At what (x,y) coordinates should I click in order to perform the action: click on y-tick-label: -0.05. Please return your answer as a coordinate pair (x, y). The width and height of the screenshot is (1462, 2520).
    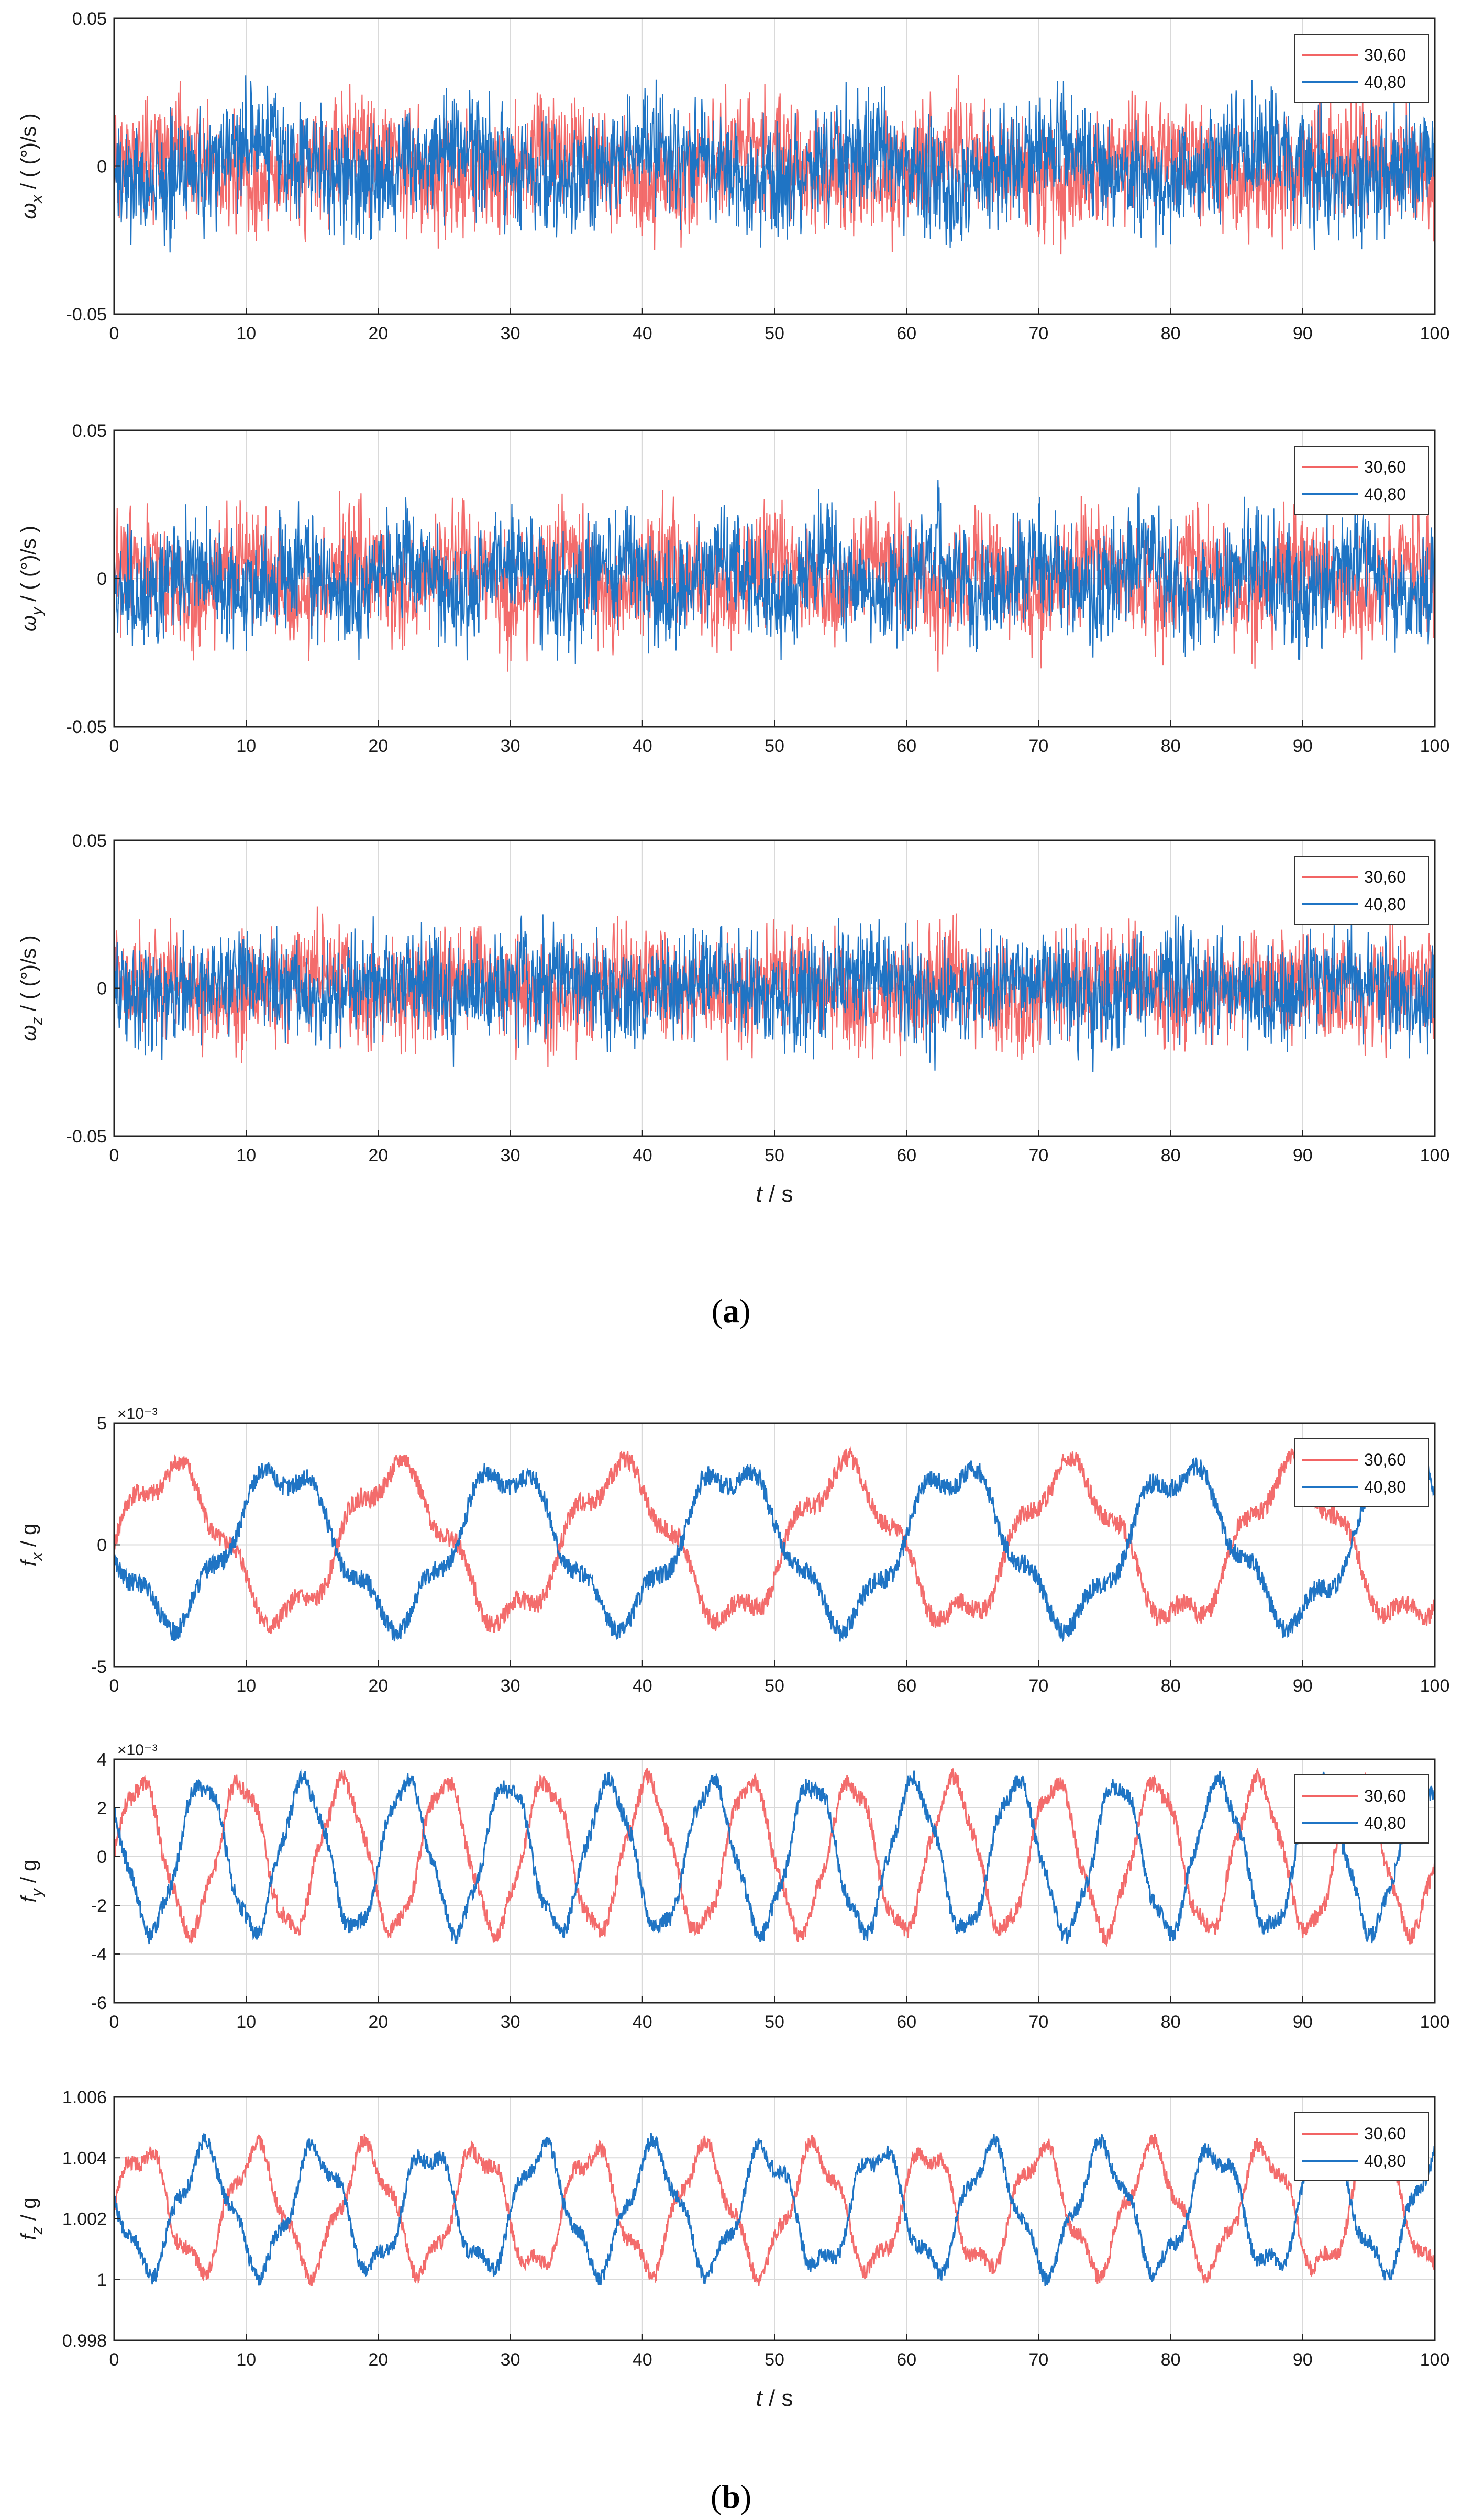
    Looking at the image, I should click on (87, 315).